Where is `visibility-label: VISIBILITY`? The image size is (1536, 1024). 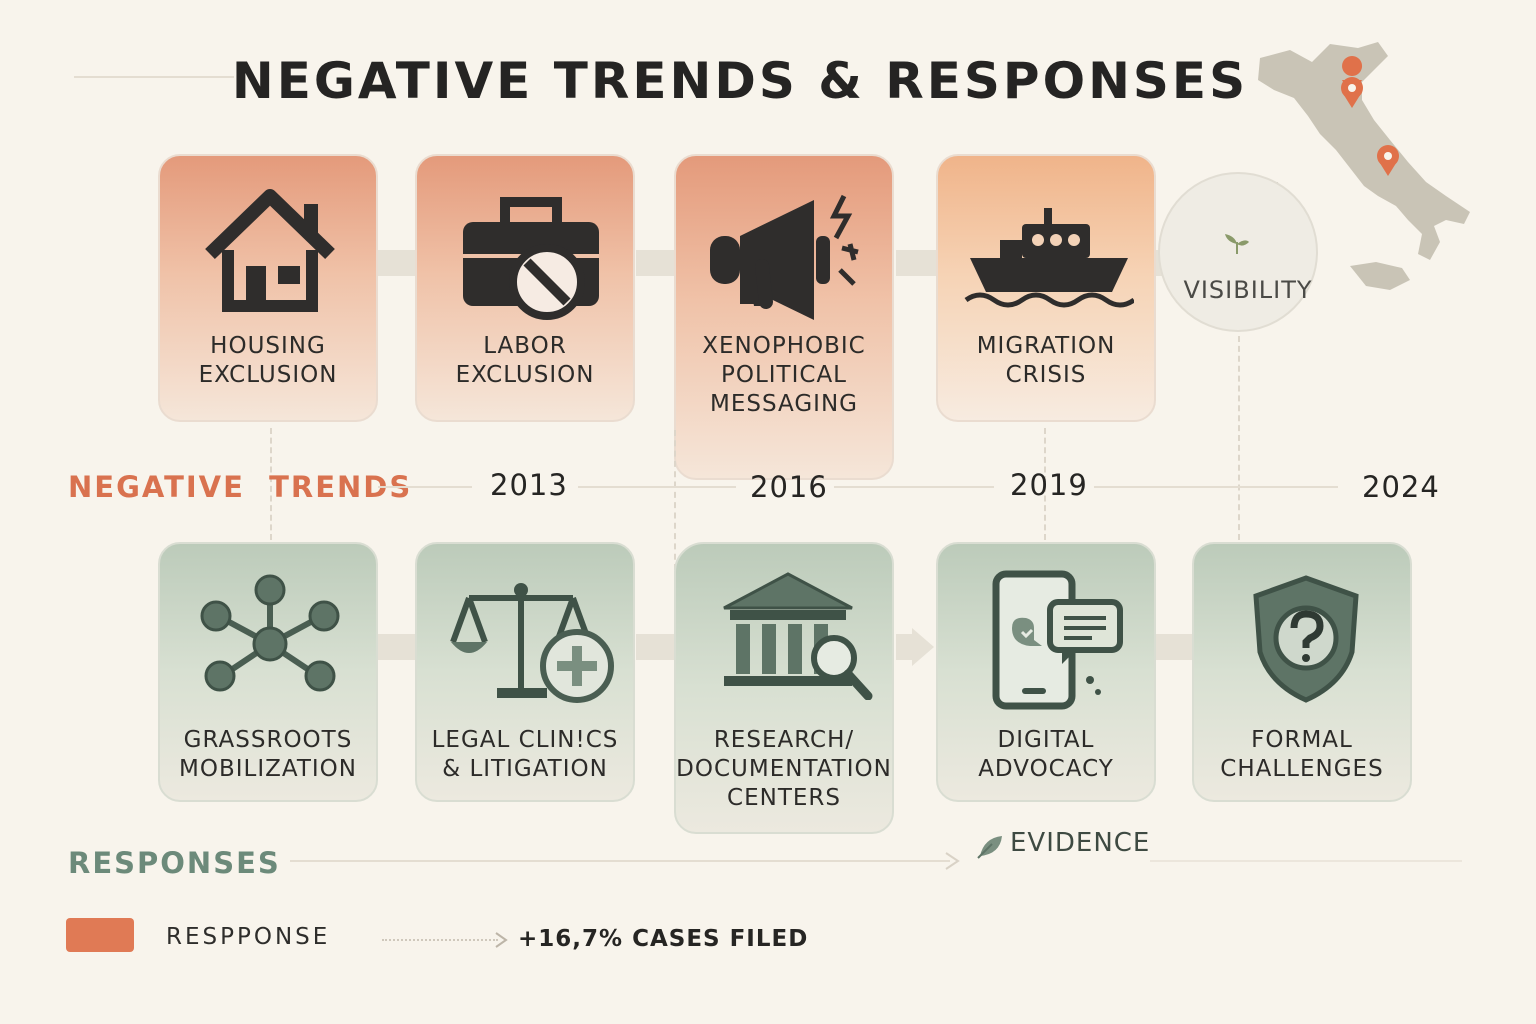 visibility-label: VISIBILITY is located at coordinates (1248, 290).